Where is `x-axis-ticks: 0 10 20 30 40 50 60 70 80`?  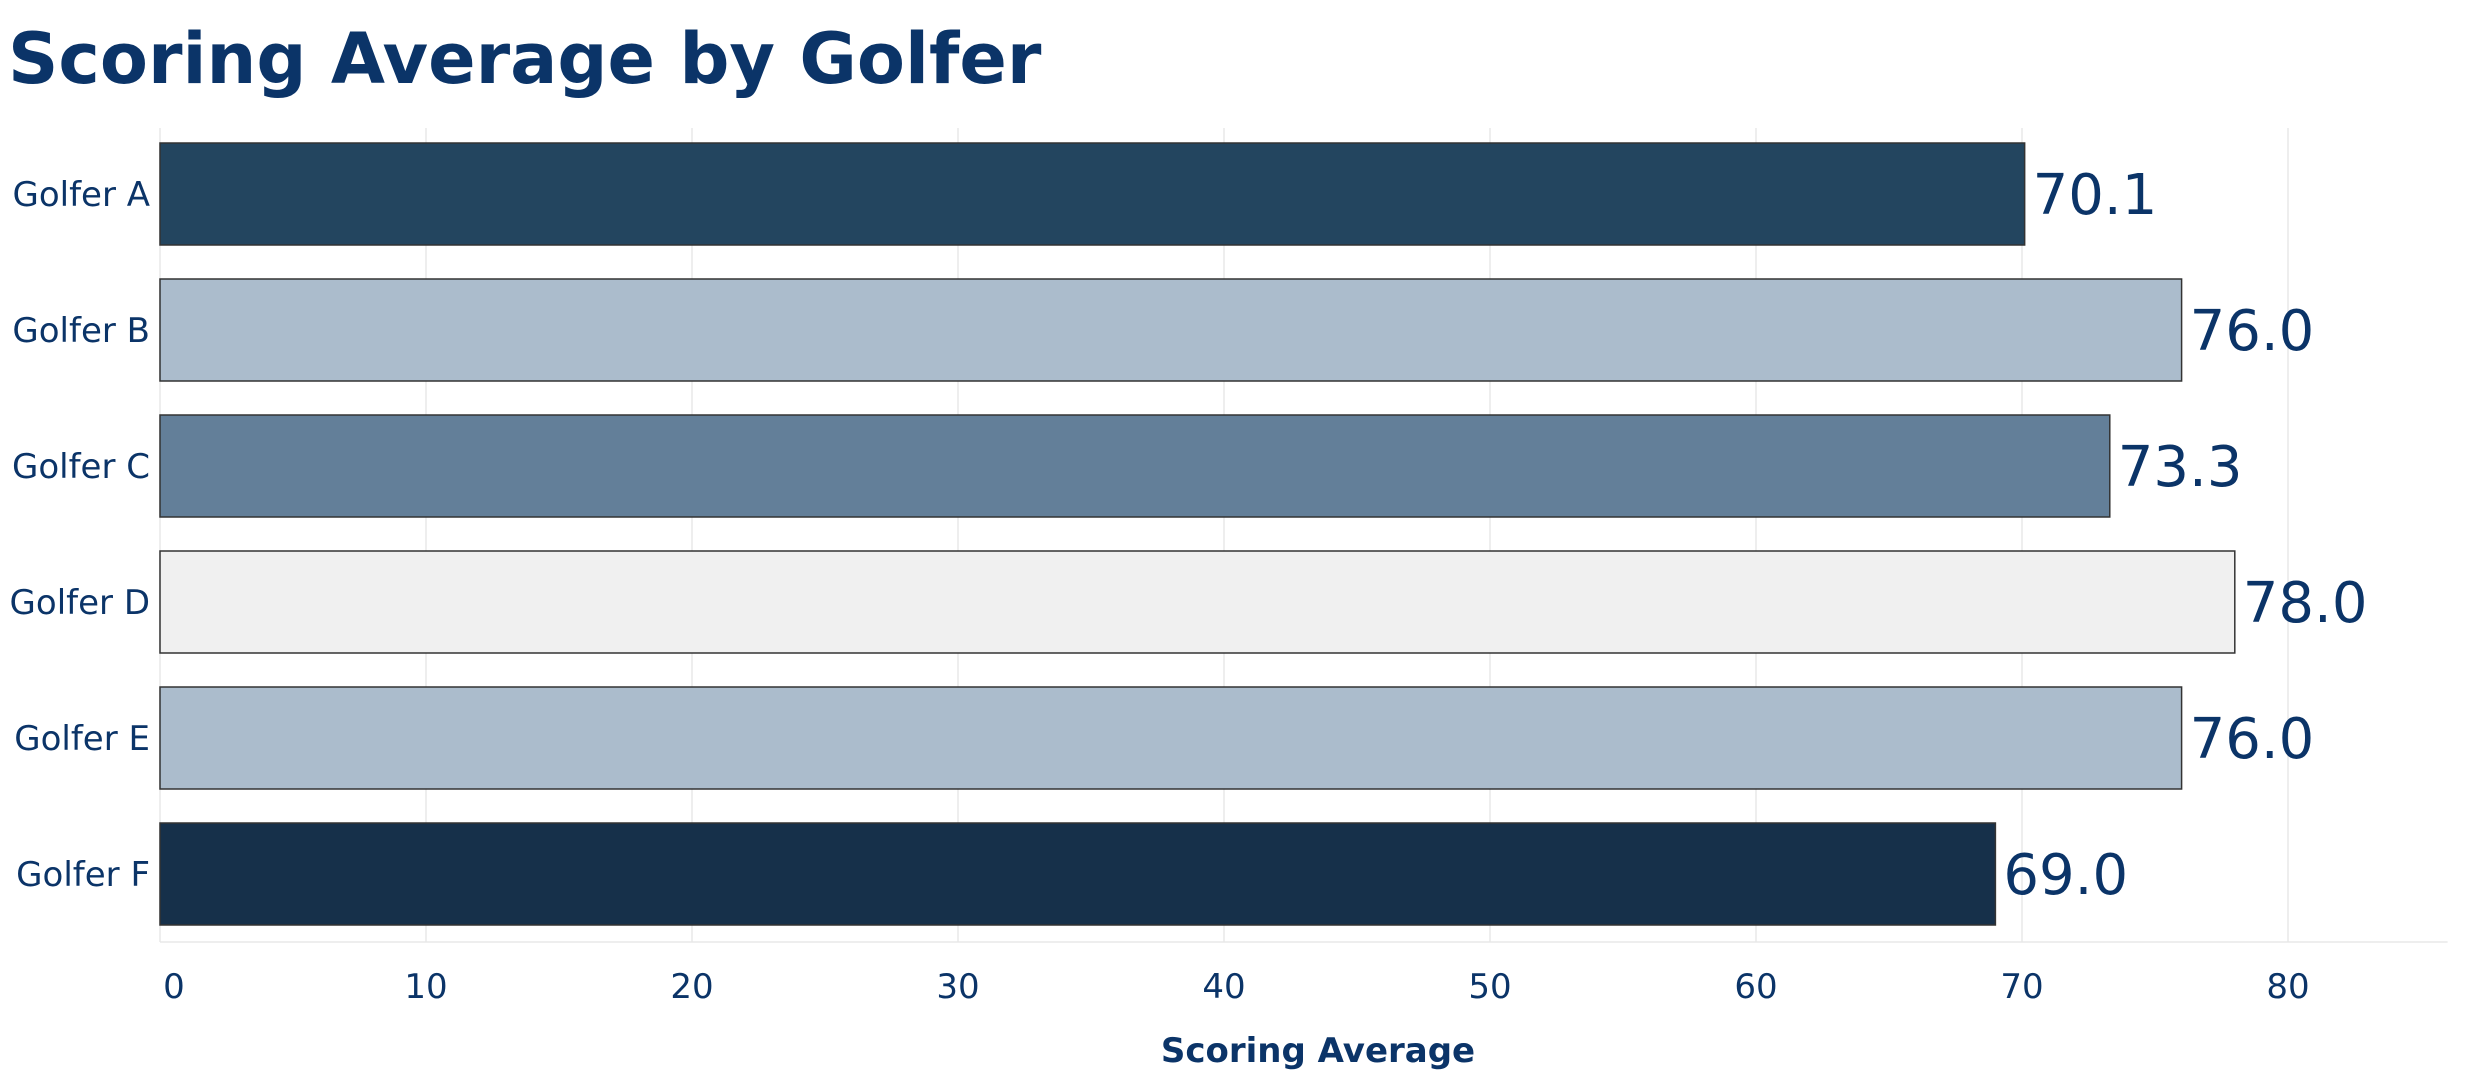 x-axis-ticks: 0 10 20 30 40 50 60 70 80 is located at coordinates (1236, 987).